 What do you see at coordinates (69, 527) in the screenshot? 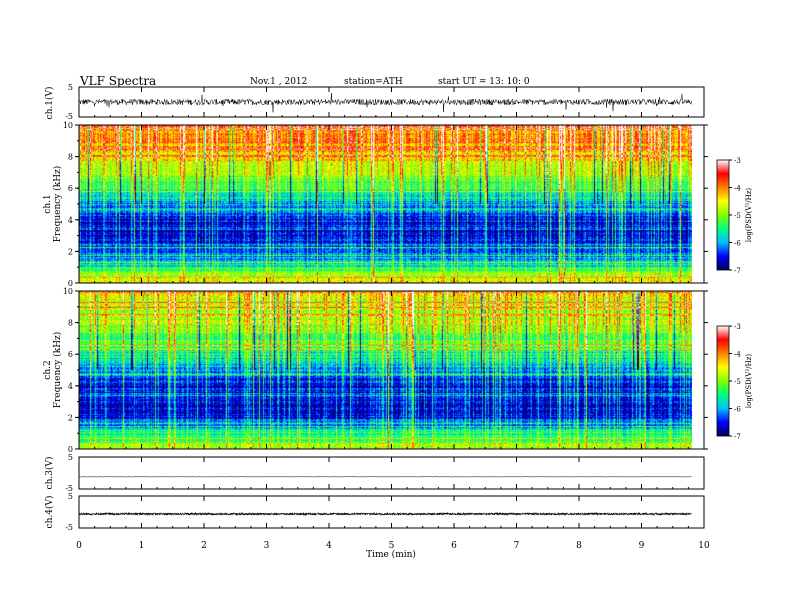
I see `ch4-ytick-bottom: -5` at bounding box center [69, 527].